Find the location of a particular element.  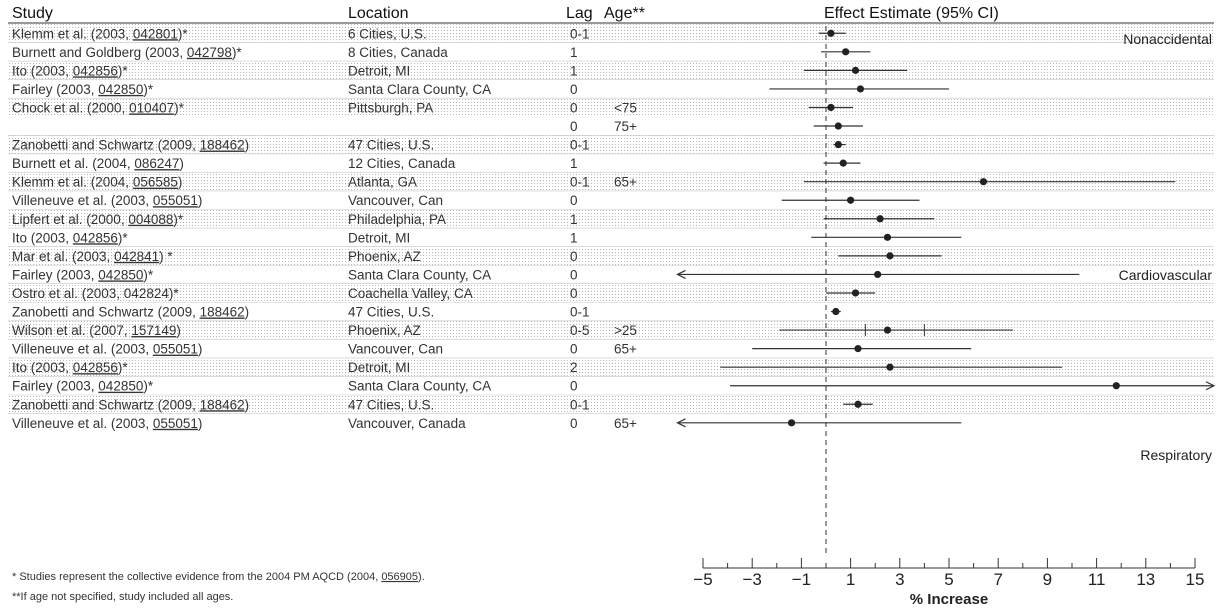

x-tick-label: 7 is located at coordinates (997, 579).